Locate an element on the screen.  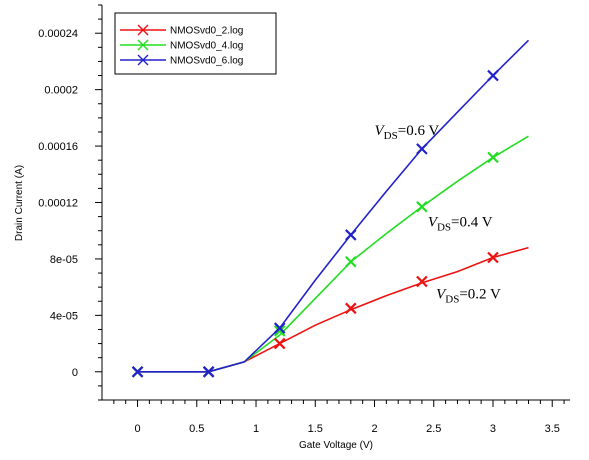
legend-label: NMOSvd0_4.log is located at coordinates (206, 46).